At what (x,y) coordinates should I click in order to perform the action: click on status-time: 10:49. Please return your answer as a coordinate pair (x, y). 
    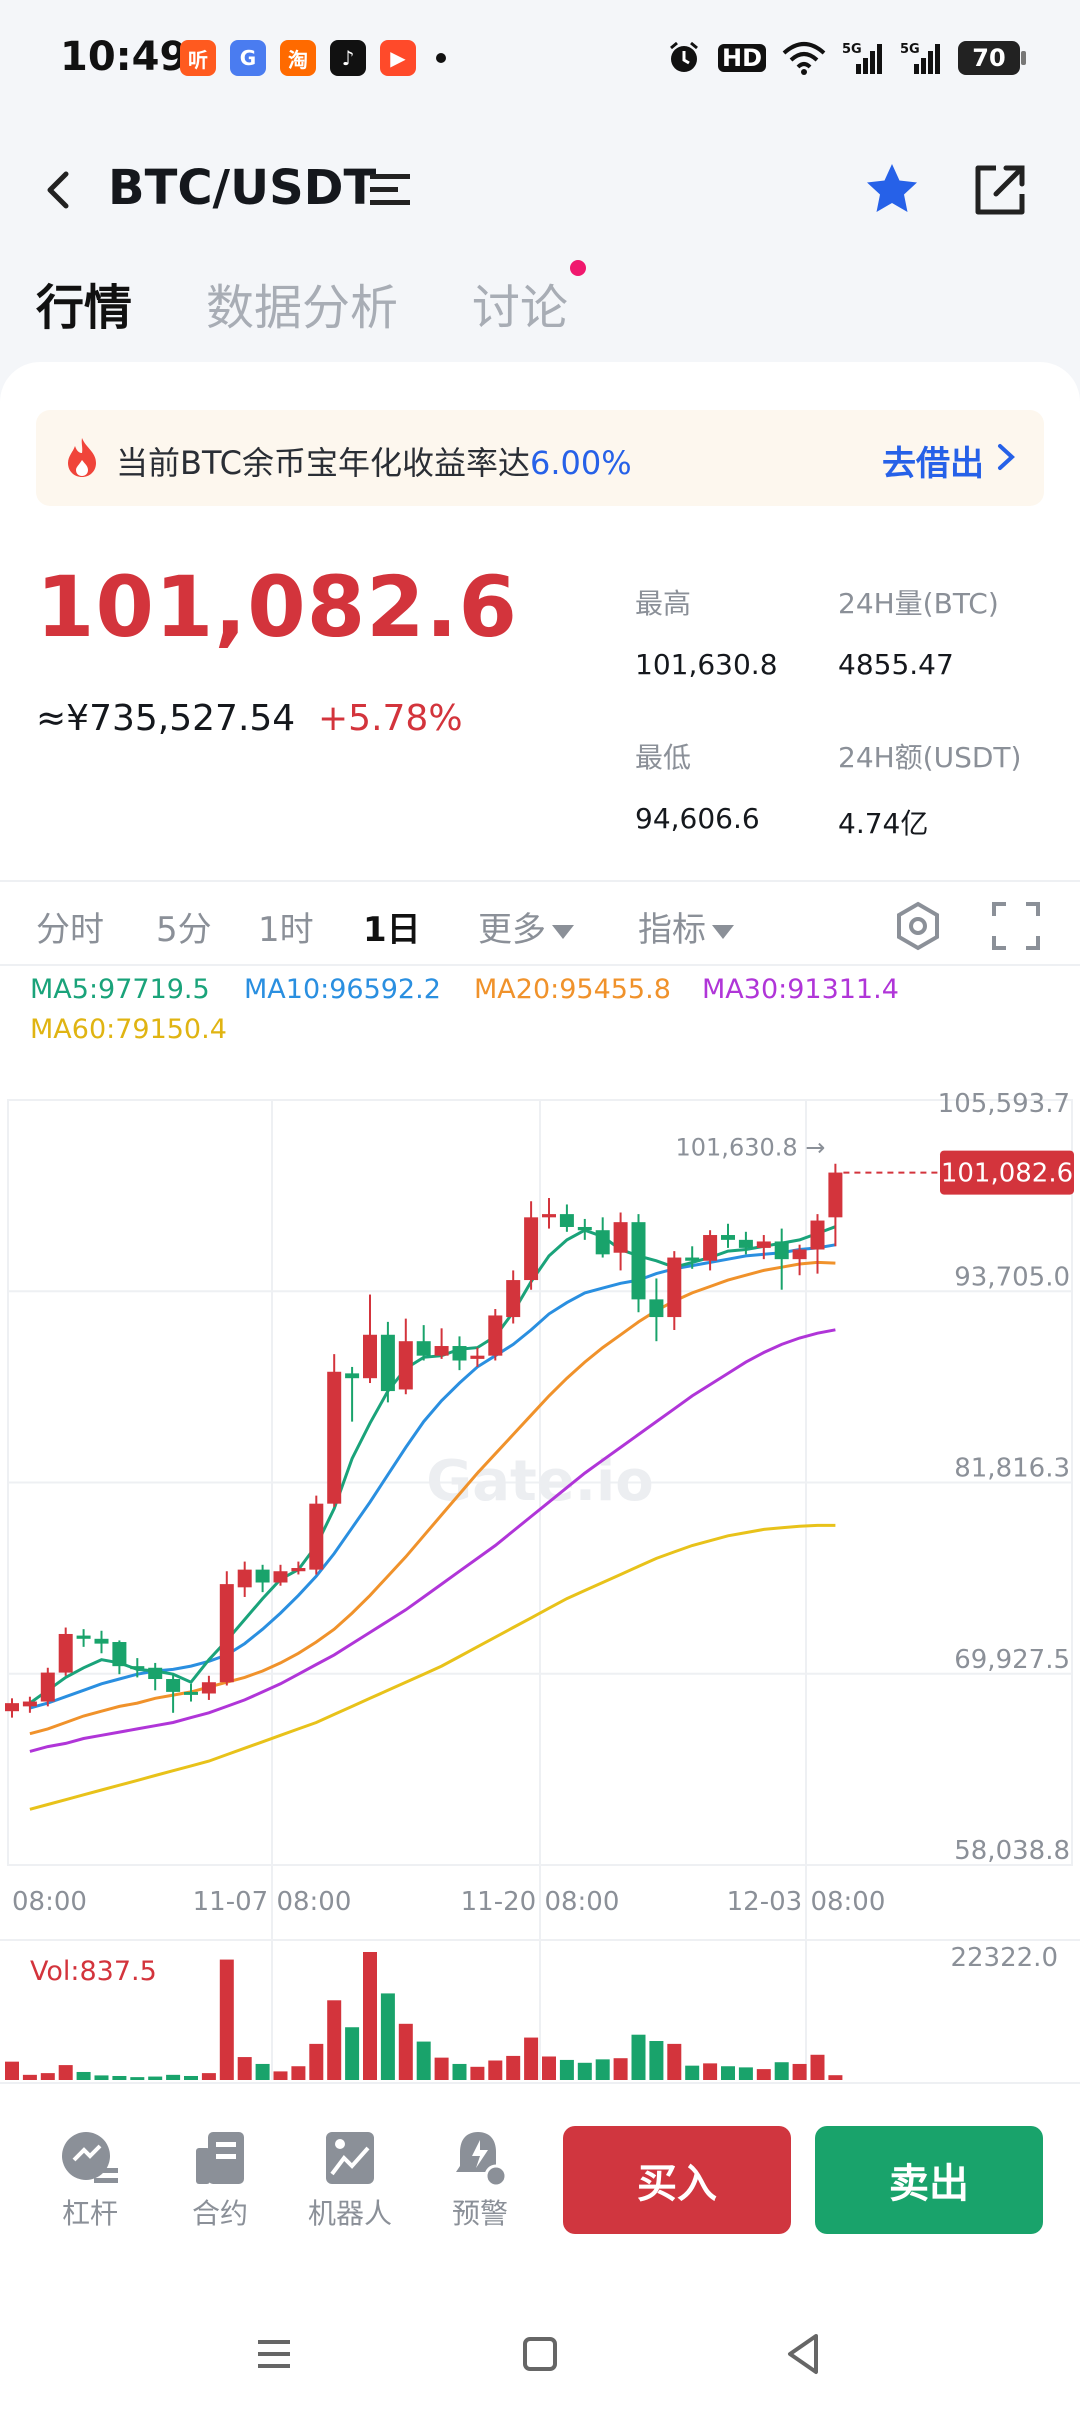
    Looking at the image, I should click on (124, 57).